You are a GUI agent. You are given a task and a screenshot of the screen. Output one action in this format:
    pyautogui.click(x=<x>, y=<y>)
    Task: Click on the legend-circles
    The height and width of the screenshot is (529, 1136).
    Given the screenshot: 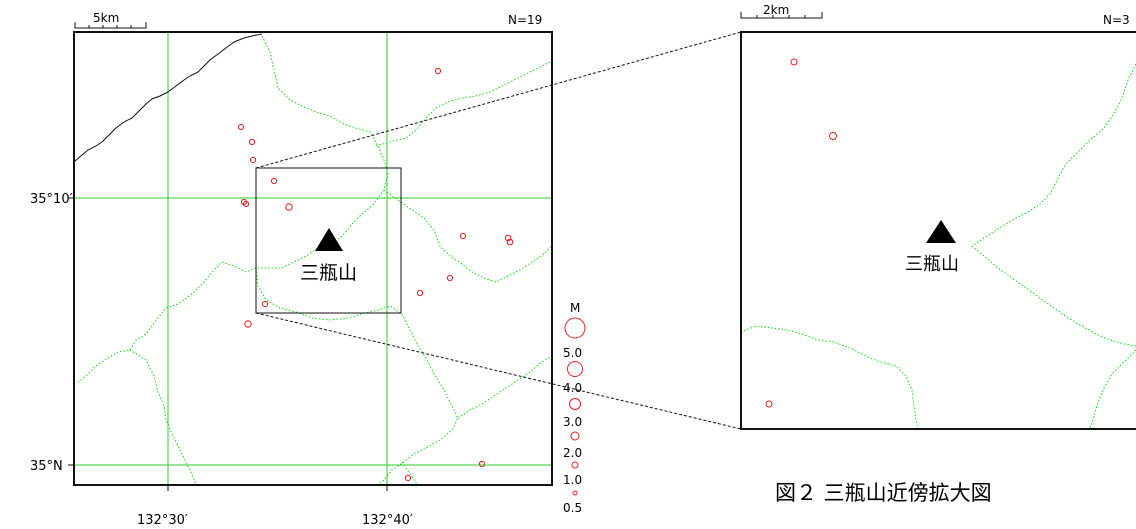 What is the action you would take?
    pyautogui.click(x=575, y=406)
    